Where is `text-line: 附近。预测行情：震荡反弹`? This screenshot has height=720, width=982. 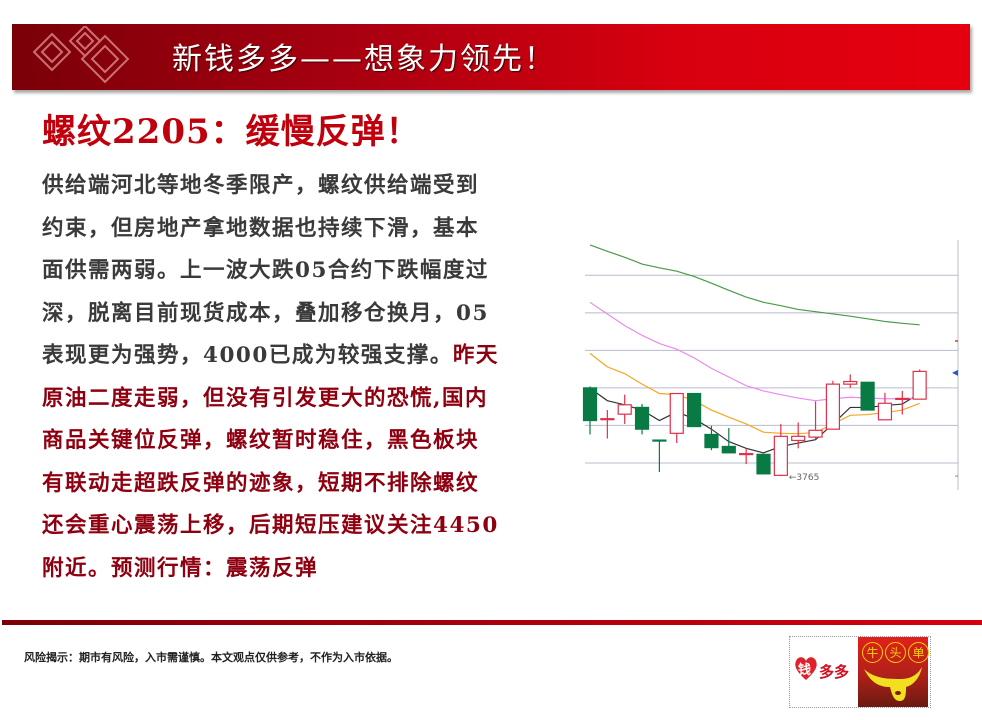 text-line: 附近。预测行情：震荡反弹 is located at coordinates (302, 574).